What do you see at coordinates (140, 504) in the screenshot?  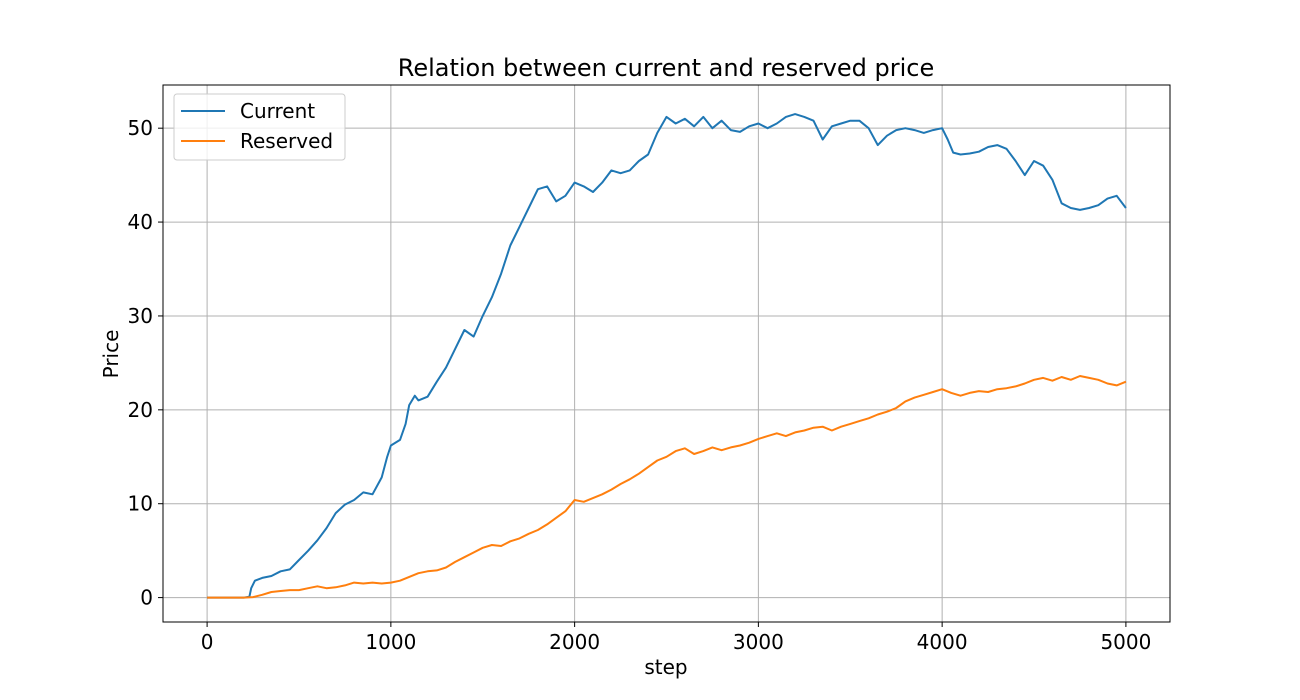 I see `y-tick-label: 10` at bounding box center [140, 504].